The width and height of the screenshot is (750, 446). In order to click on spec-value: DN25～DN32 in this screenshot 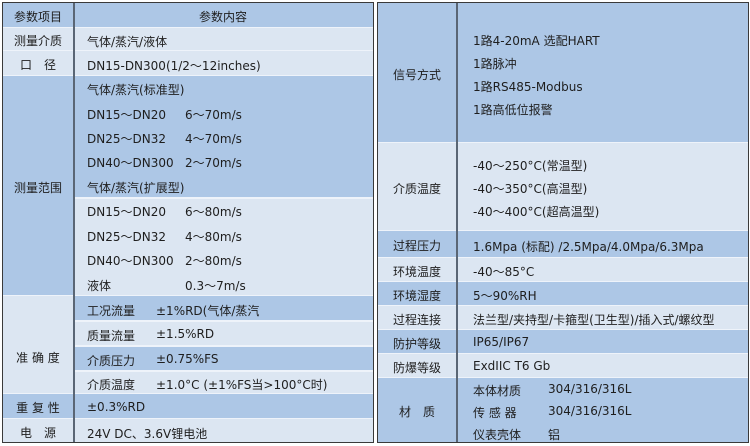, I will do `click(126, 139)`.